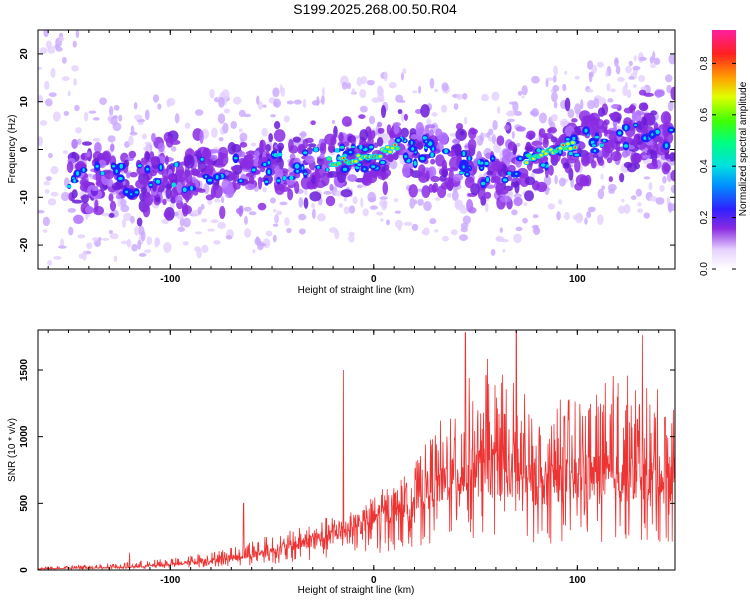 Image resolution: width=750 pixels, height=605 pixels. What do you see at coordinates (717, 166) in the screenshot?
I see `colorbar-ticks: 0.0 0.2 0.4 0.6 0.8` at bounding box center [717, 166].